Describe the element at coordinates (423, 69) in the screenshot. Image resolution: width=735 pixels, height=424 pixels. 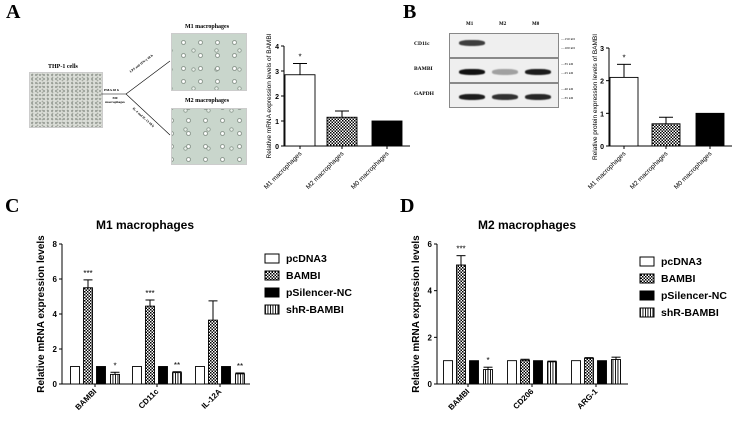
I see `blot-row-label: BAMBI` at that location.